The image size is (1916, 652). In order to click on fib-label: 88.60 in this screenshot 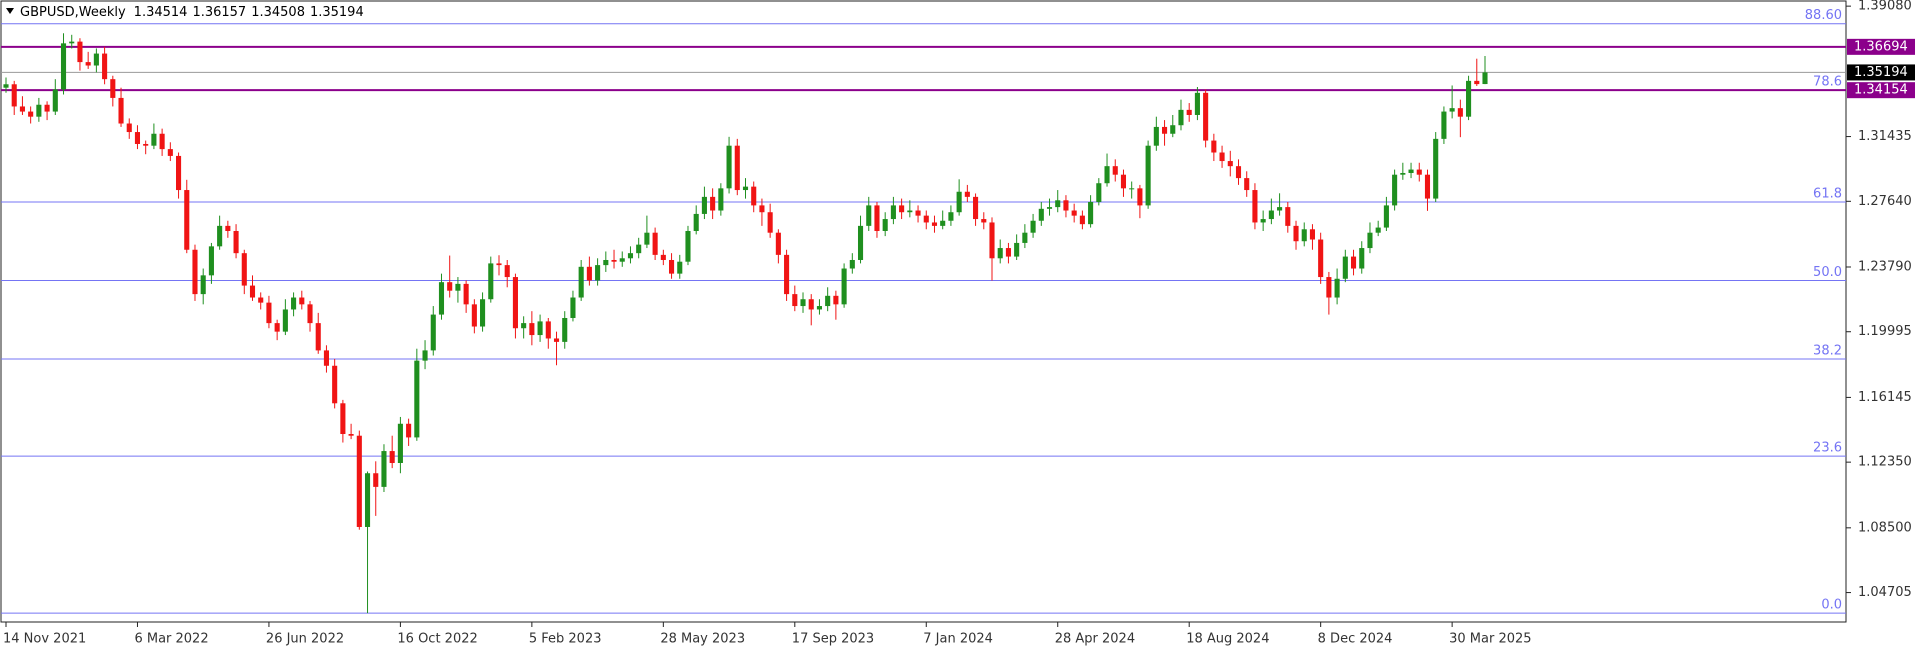, I will do `click(1823, 15)`.